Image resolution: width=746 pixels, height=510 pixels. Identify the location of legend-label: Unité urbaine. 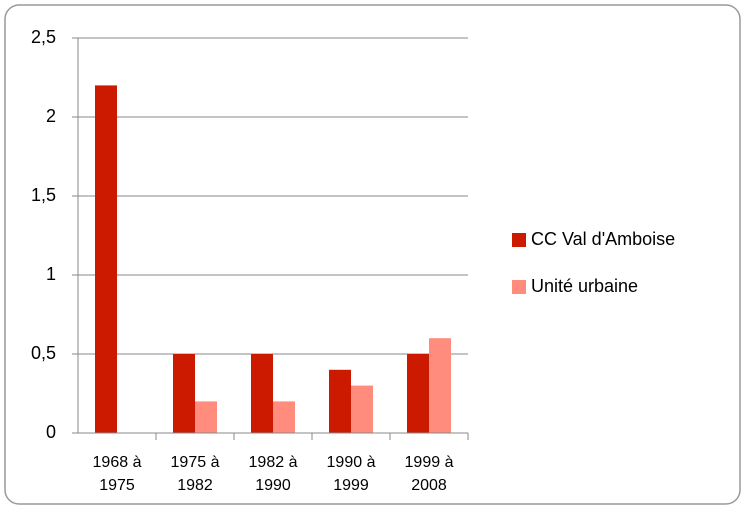
(584, 286).